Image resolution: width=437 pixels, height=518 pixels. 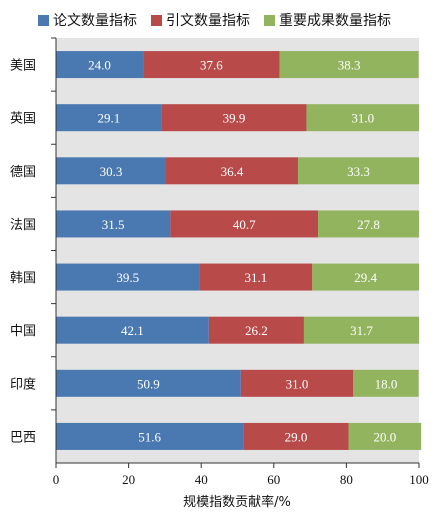 I want to click on legend-label-citations: 引文数量指标, so click(x=208, y=21).